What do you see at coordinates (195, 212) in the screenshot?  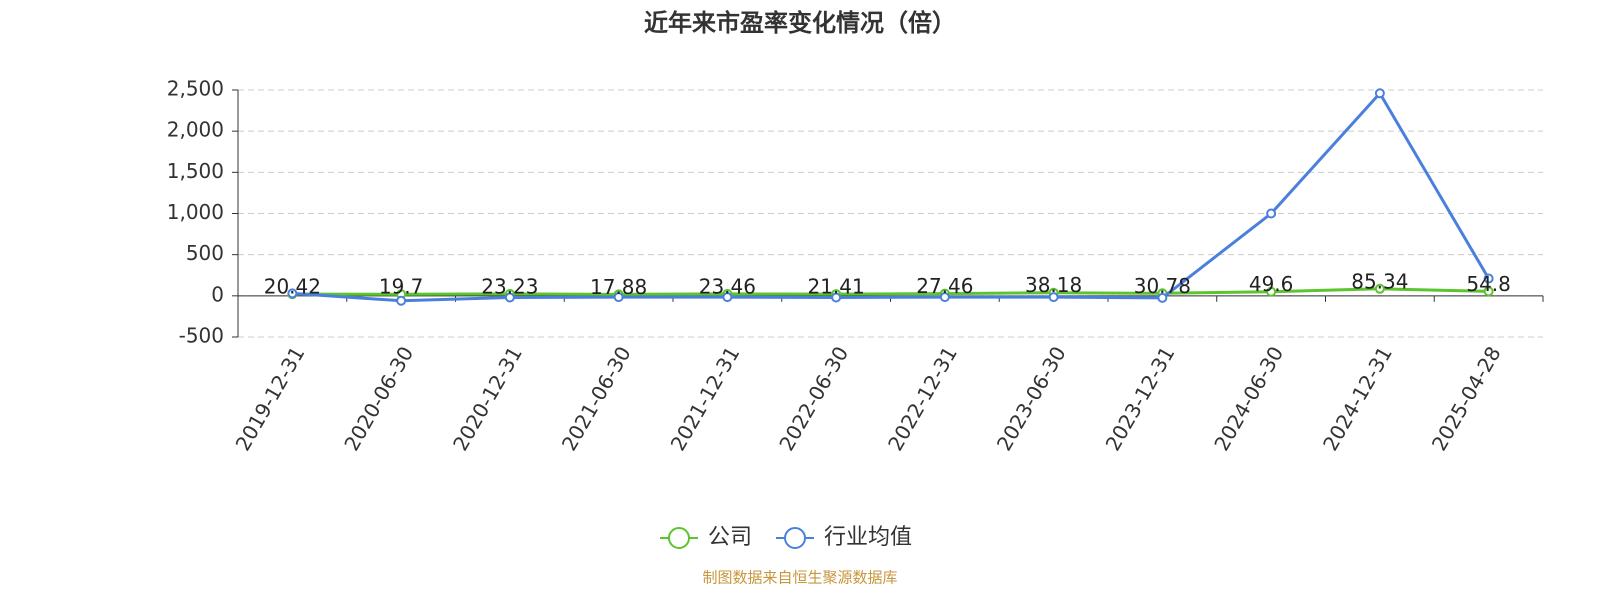 I see `y-tick-label: 1,000` at bounding box center [195, 212].